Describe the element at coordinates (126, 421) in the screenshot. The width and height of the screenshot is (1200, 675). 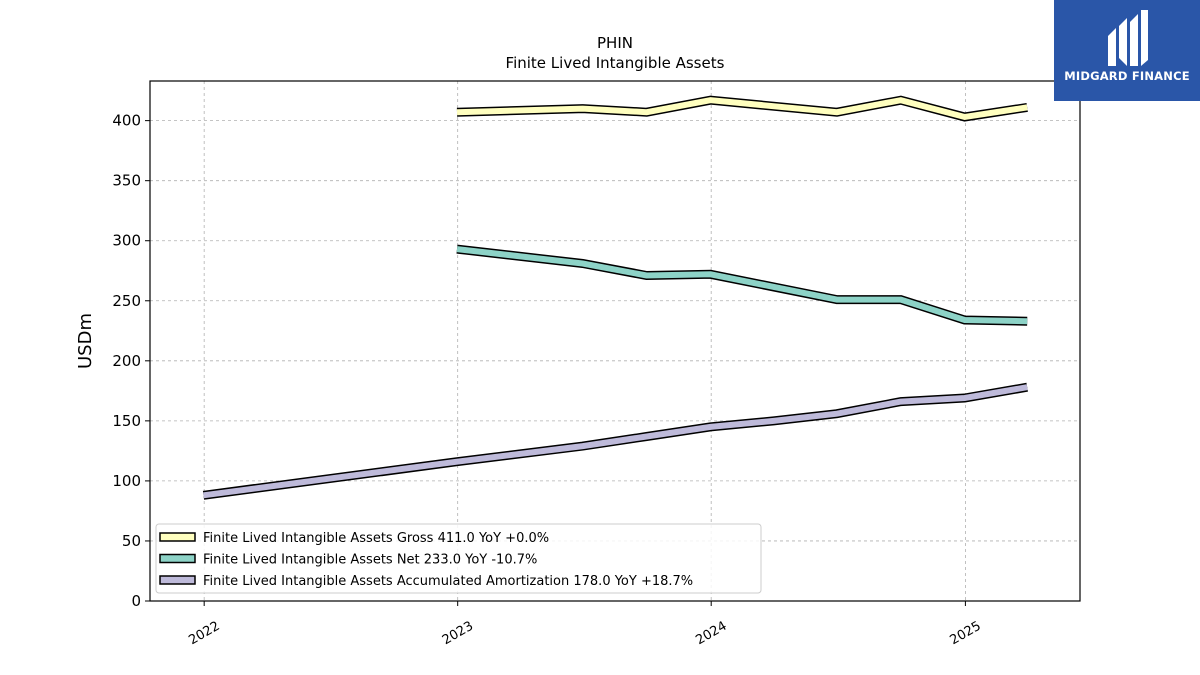
I see `y-tick-label: 150` at that location.